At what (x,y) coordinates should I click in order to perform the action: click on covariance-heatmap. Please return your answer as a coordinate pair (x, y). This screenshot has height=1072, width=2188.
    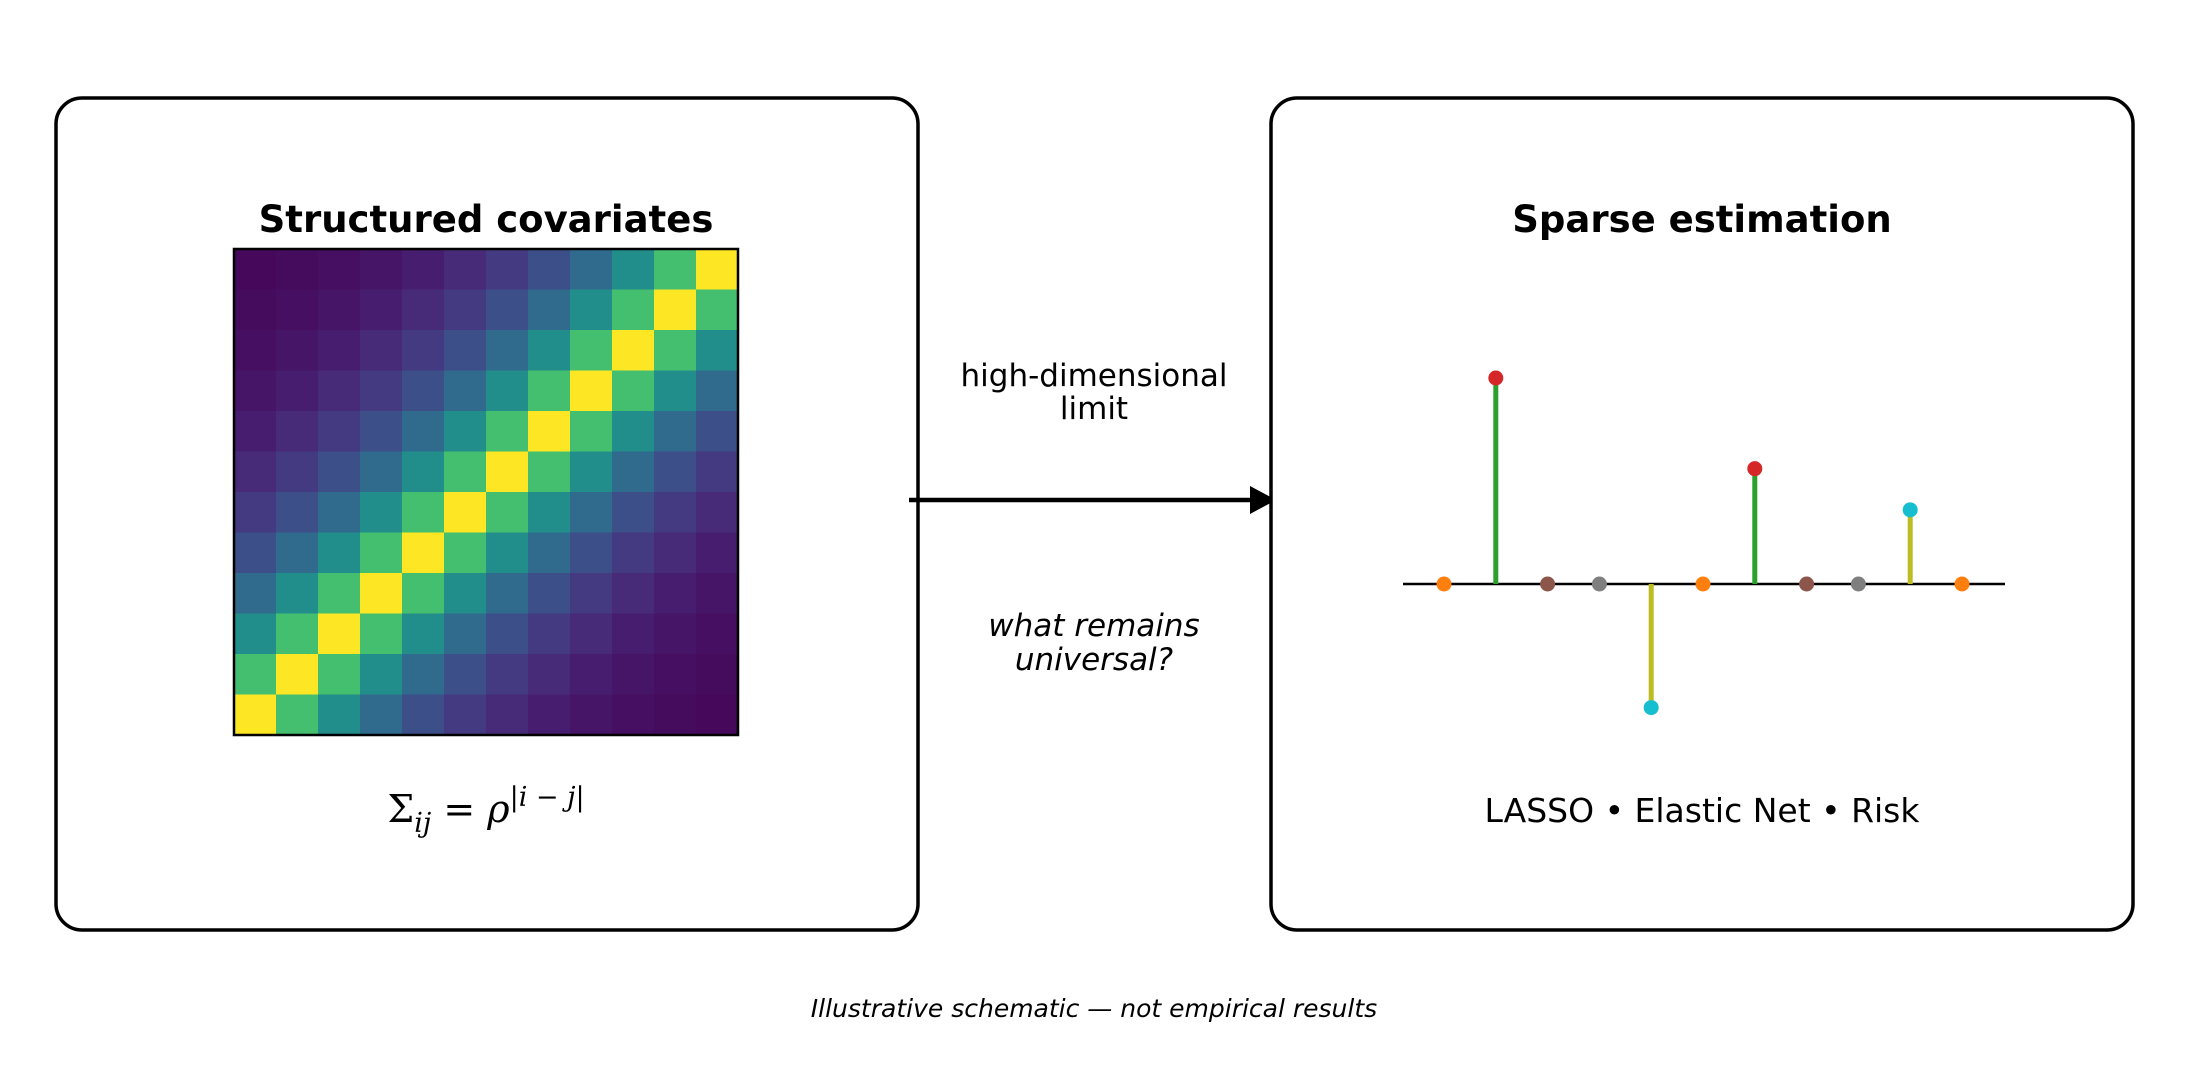
    Looking at the image, I should click on (486, 492).